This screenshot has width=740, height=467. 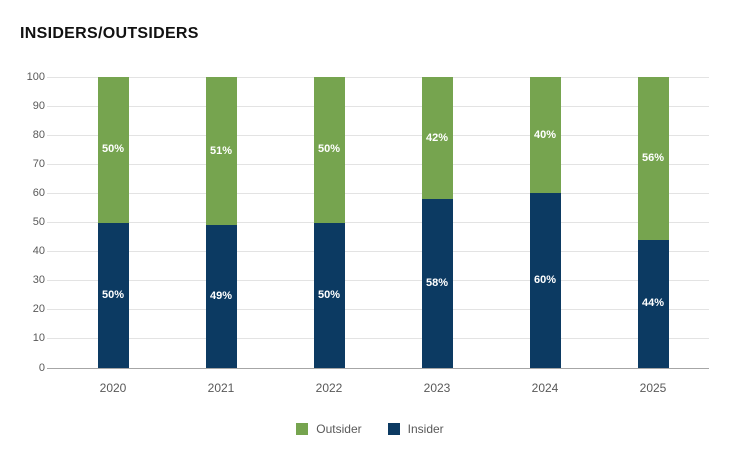 I want to click on bar-segment-insider: 58%, so click(x=437, y=283).